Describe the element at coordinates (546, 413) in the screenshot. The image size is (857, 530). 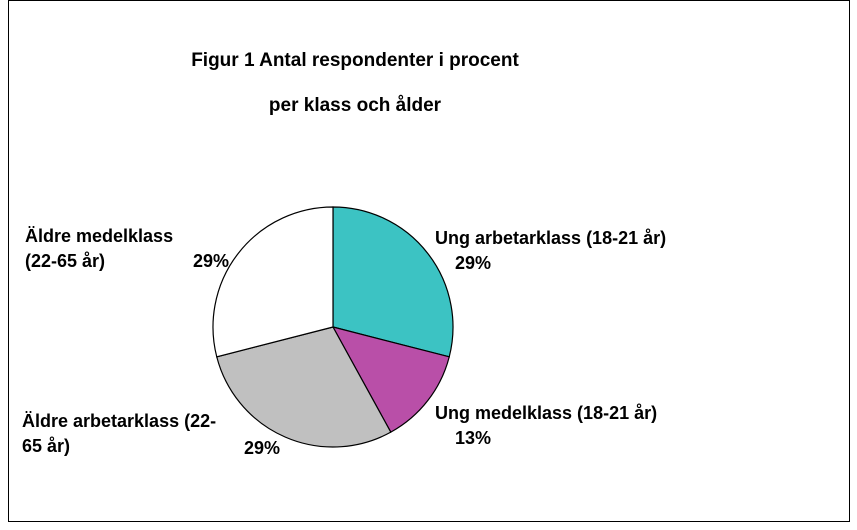
I see `slice-label: Ung medelklass (18-21 år)` at that location.